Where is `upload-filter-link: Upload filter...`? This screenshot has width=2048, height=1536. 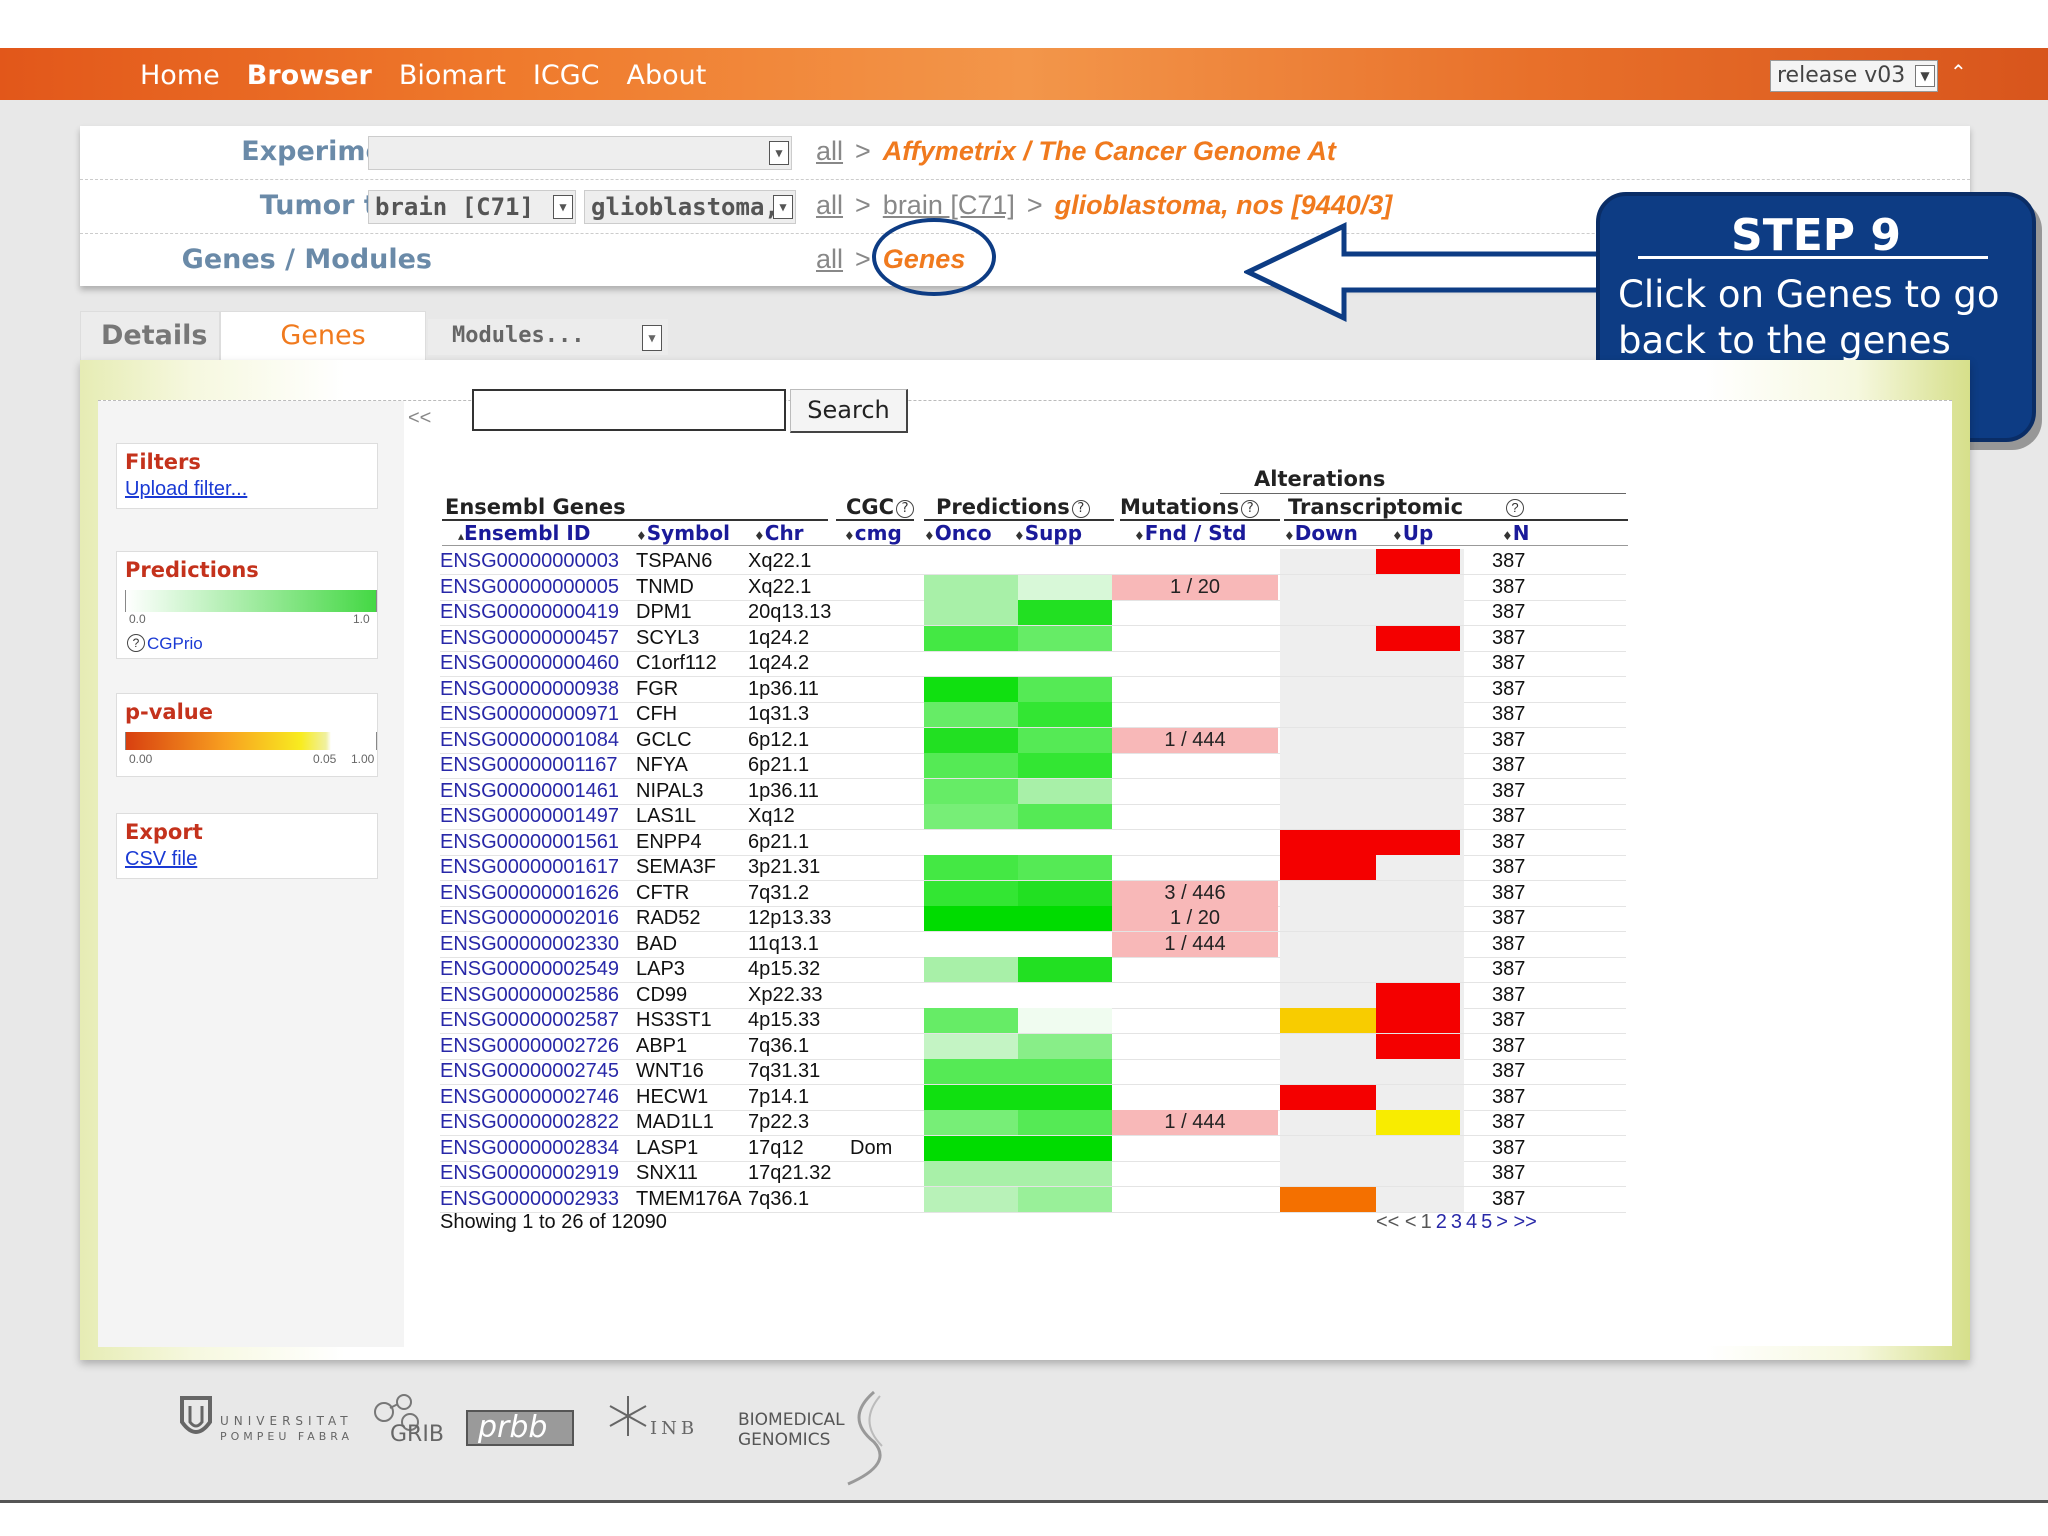
upload-filter-link: Upload filter... is located at coordinates (186, 489).